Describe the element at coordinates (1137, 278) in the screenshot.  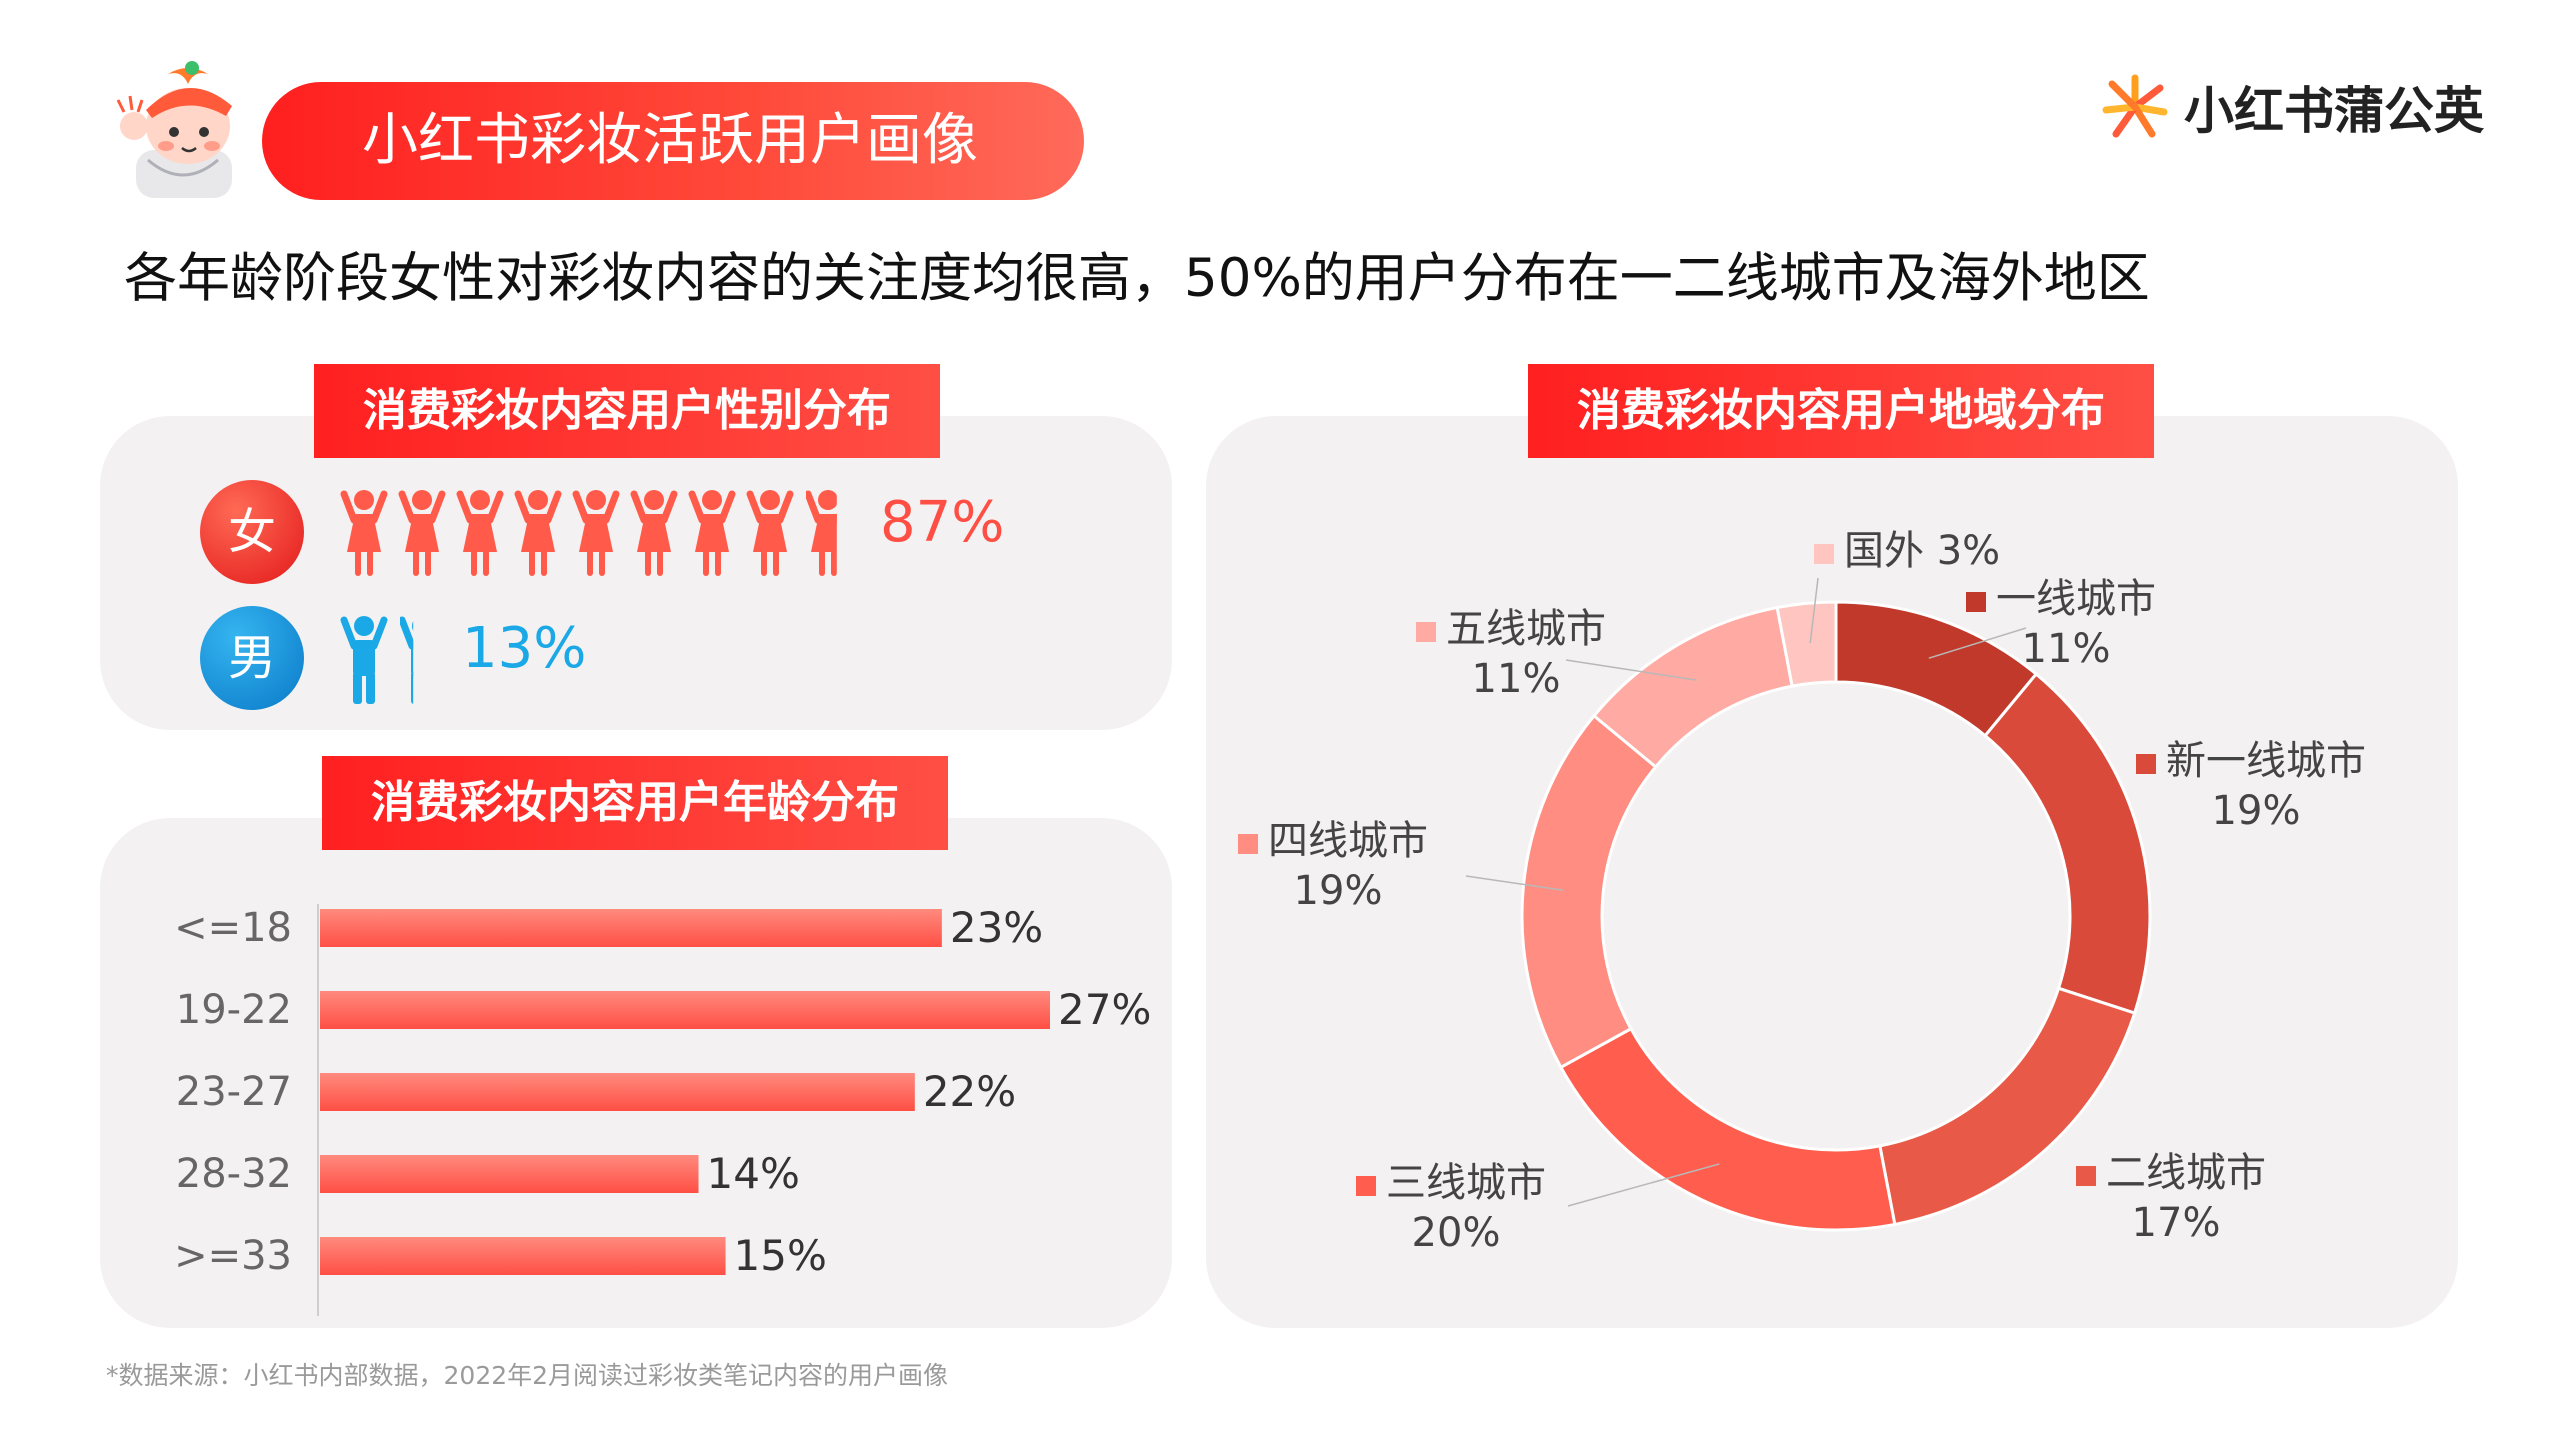
I see `page-subtitle: 各年龄阶段女性对彩妆内容的关注度均很高，50%的用户分布在一二线城市及海外地区` at that location.